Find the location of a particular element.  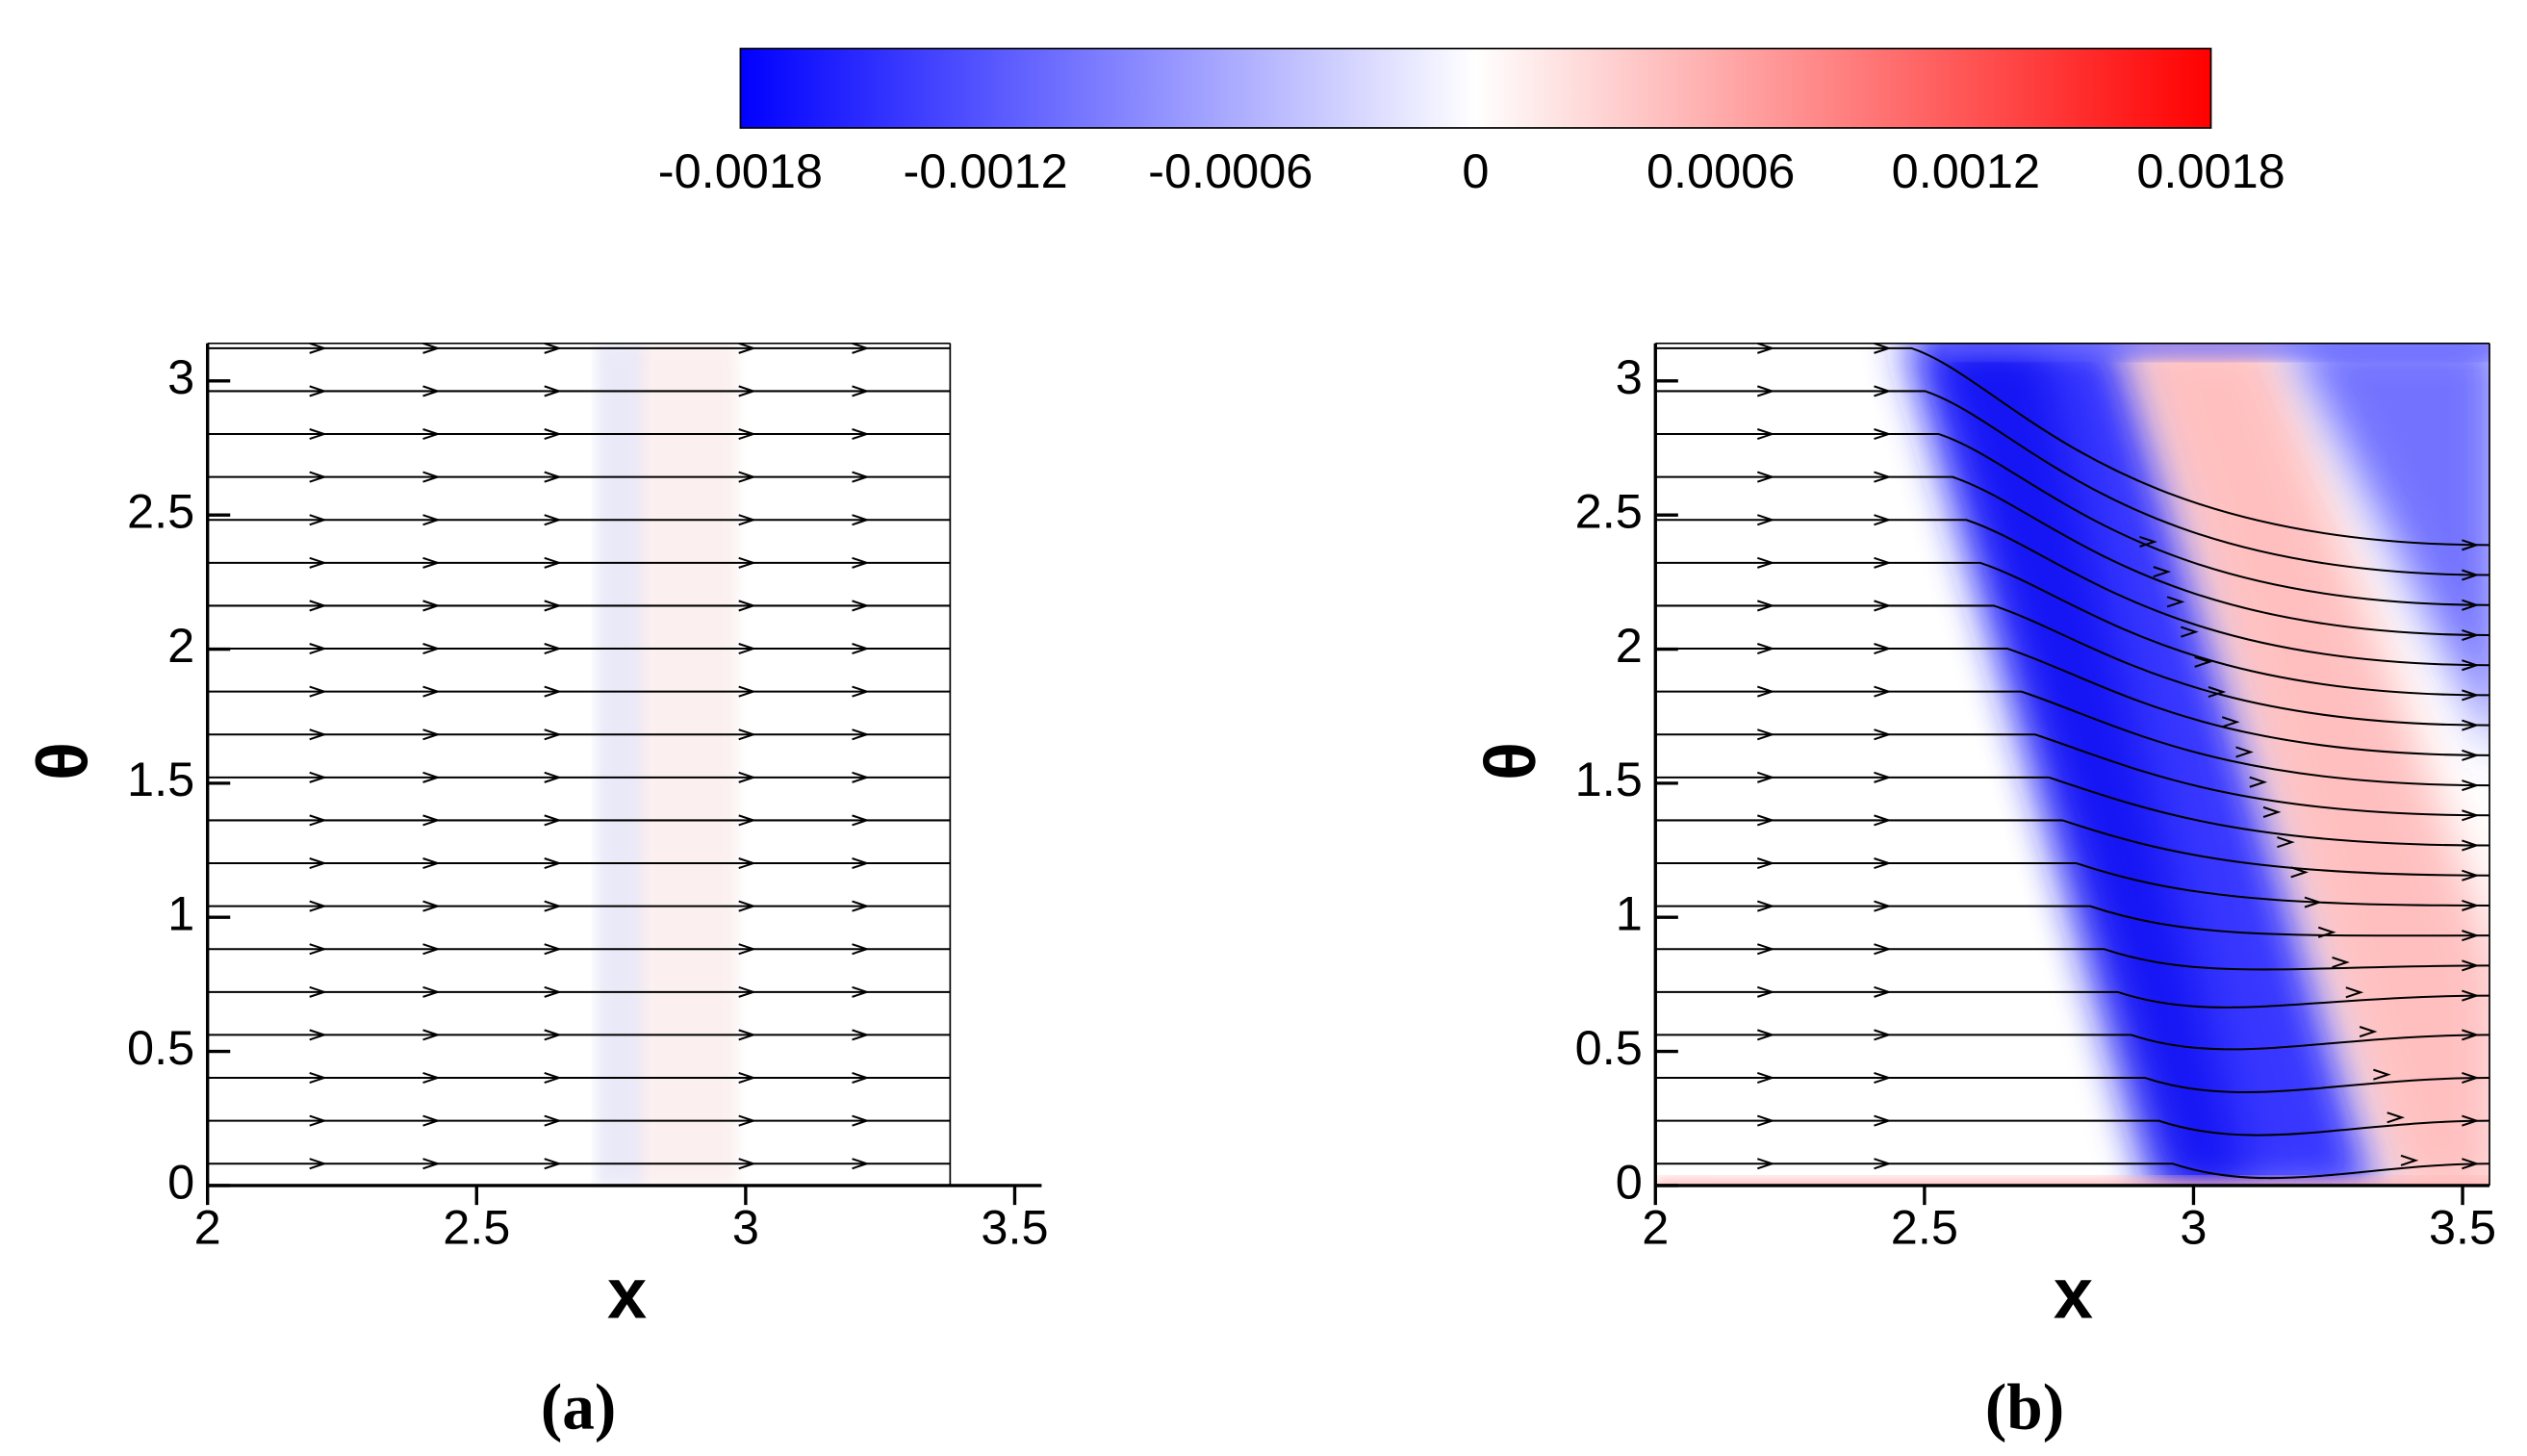

y-tick-label: 1 is located at coordinates (1629, 913).